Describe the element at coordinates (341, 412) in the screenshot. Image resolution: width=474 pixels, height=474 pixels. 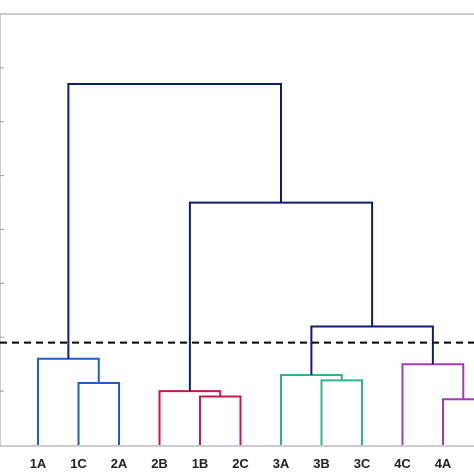
I see `dendrogram-link-3b-3c` at that location.